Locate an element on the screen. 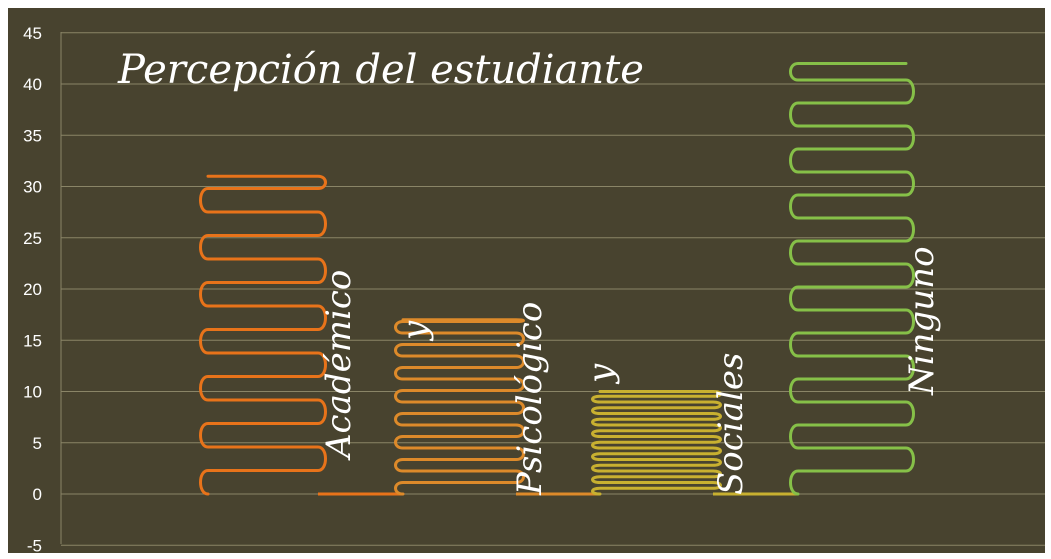 This screenshot has height=559, width=1051. category-label-y-2: y is located at coordinates (601, 374).